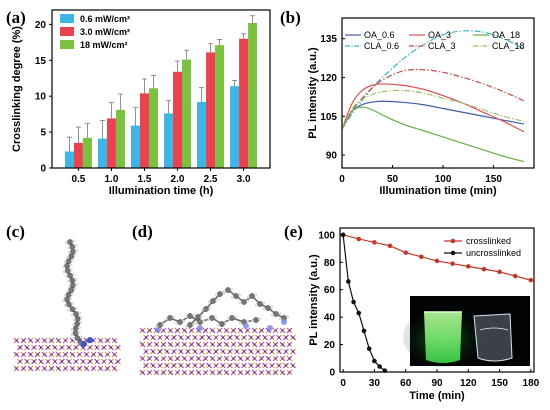  Describe the element at coordinates (41, 61) in the screenshot. I see `y-tick-label: 15` at that location.